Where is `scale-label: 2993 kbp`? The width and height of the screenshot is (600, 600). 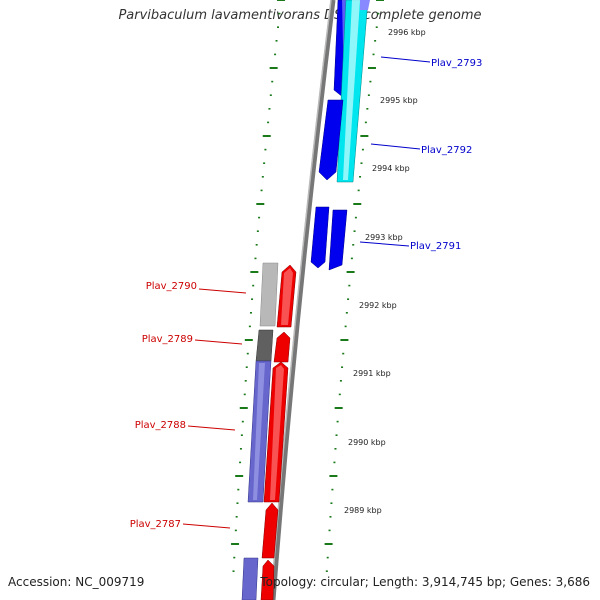 scale-label: 2993 kbp is located at coordinates (384, 237).